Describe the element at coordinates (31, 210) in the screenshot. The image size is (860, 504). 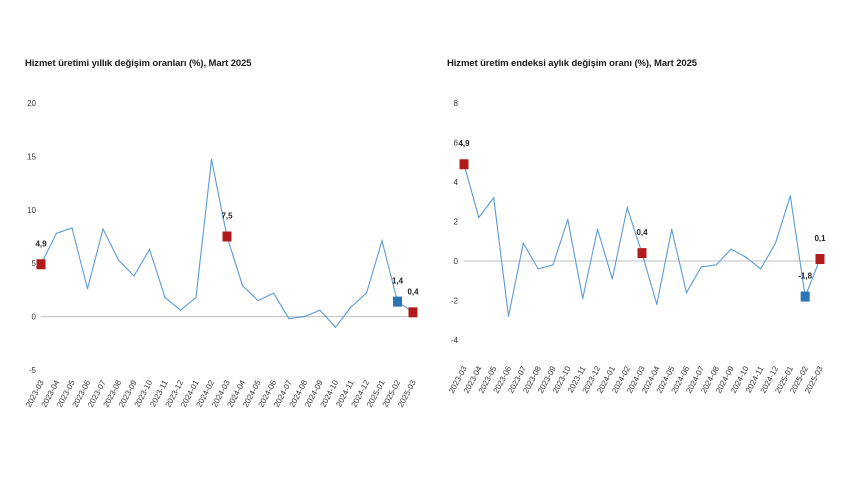
I see `y-tick-label: 10` at that location.